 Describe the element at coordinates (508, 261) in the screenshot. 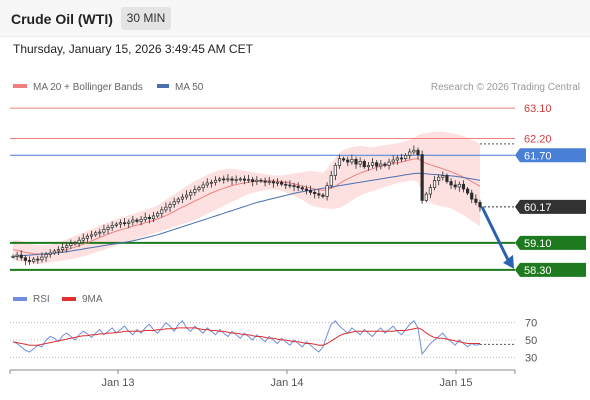

I see `forecast-arrow-head` at that location.